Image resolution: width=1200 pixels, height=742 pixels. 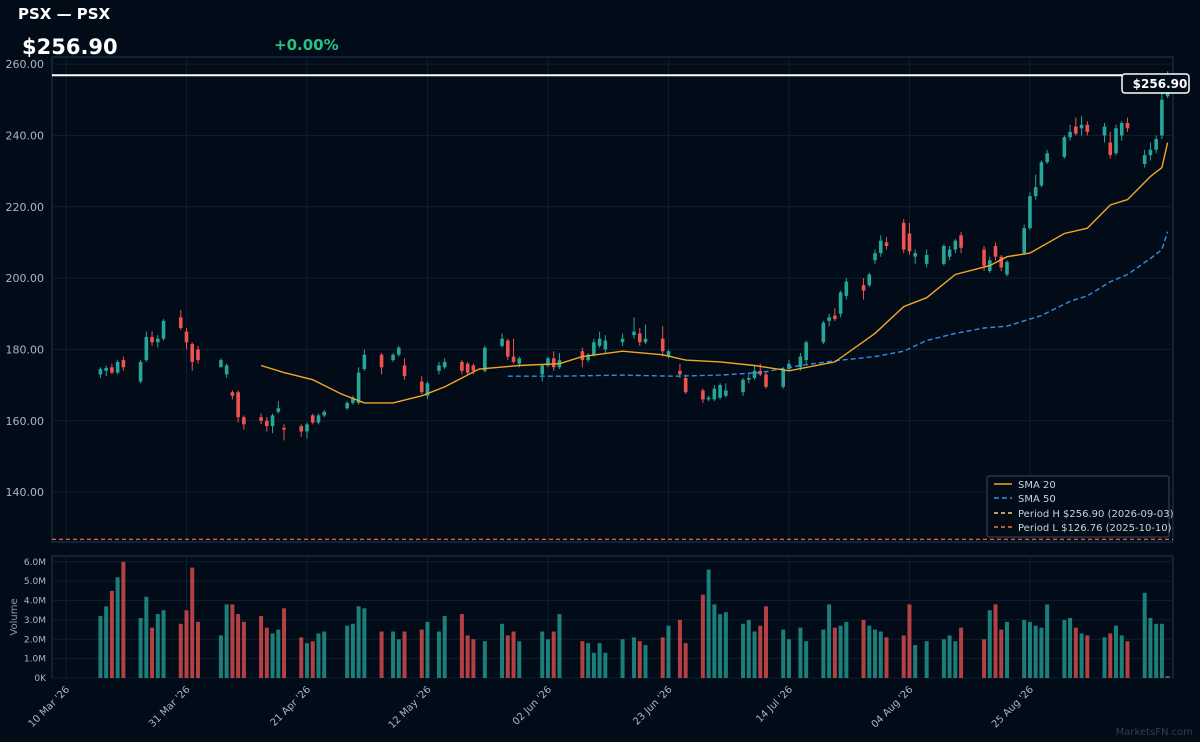 I want to click on volume-tick-label: 1.0M, so click(x=35, y=660).